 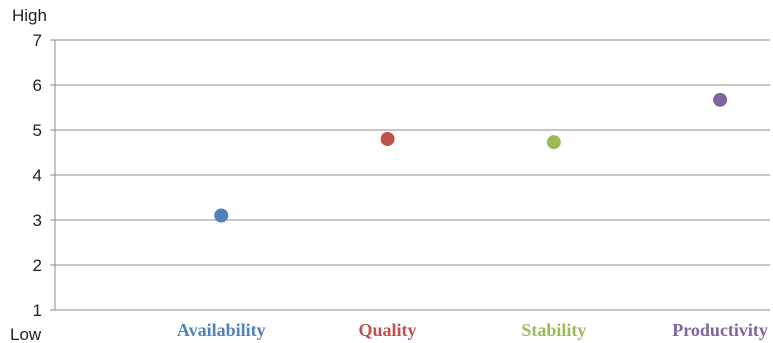 What do you see at coordinates (387, 139) in the screenshot?
I see `data-point-quality` at bounding box center [387, 139].